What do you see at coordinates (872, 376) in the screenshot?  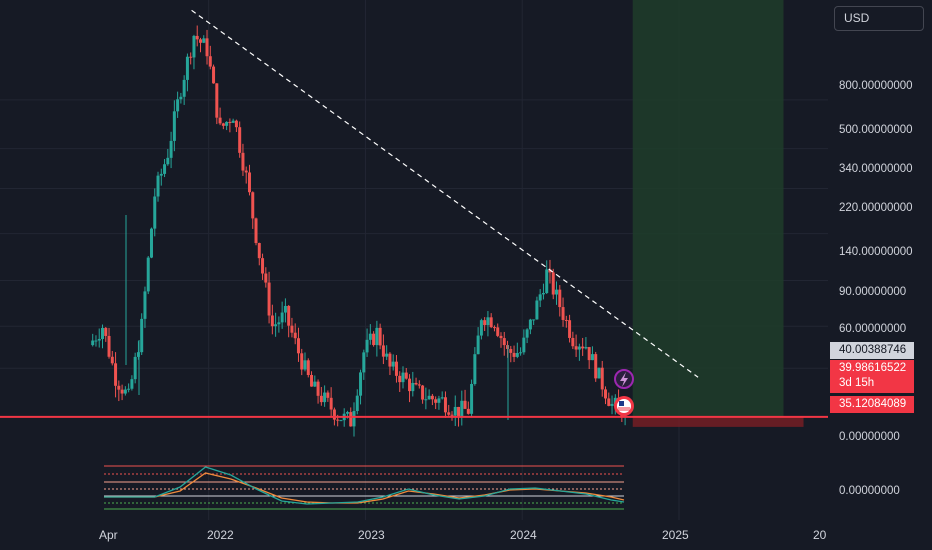 I see `bid-price-tag: 39.98616522 3d 15h` at bounding box center [872, 376].